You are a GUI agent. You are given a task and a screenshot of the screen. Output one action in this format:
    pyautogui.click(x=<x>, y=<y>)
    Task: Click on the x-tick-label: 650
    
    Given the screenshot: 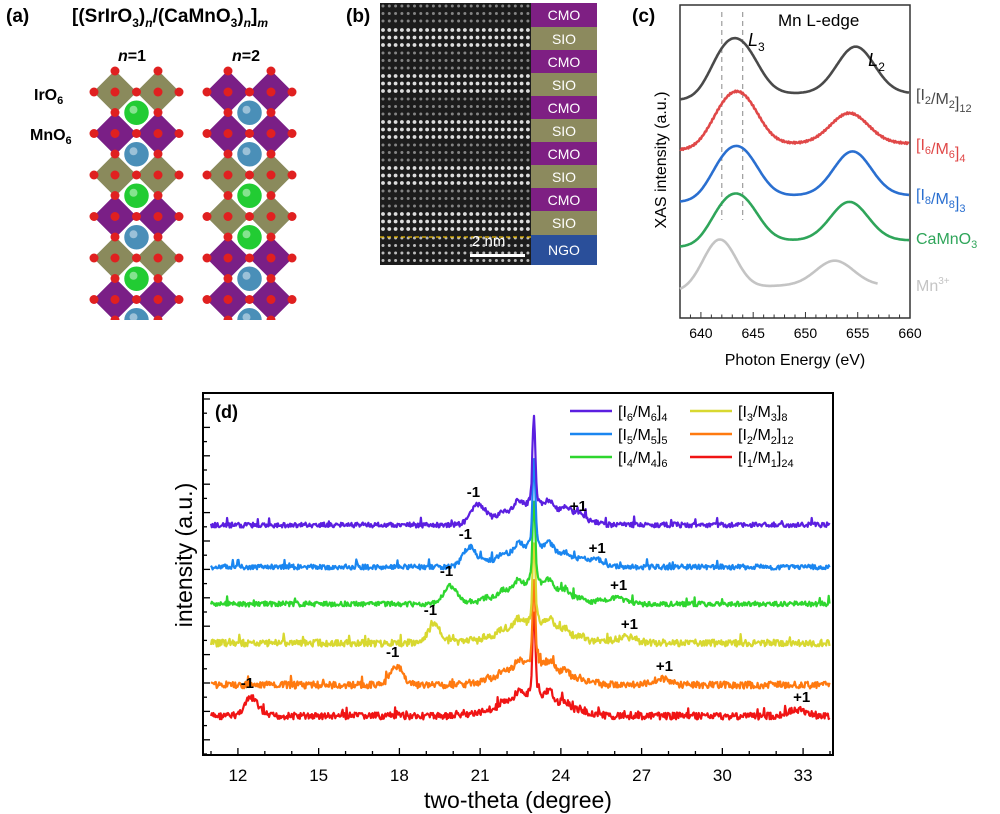 What is the action you would take?
    pyautogui.click(x=806, y=333)
    